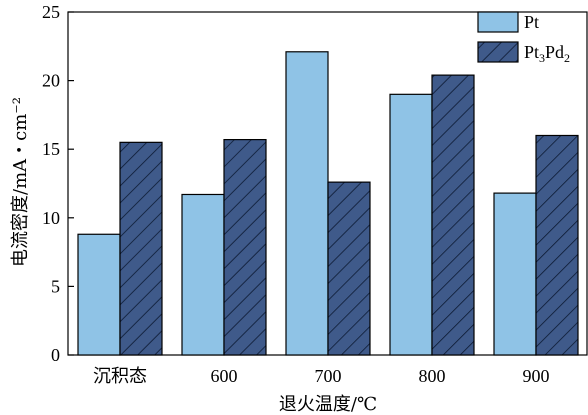 This screenshot has height=415, width=588. Describe the element at coordinates (55, 286) in the screenshot. I see `y-tick-label: 5` at that location.